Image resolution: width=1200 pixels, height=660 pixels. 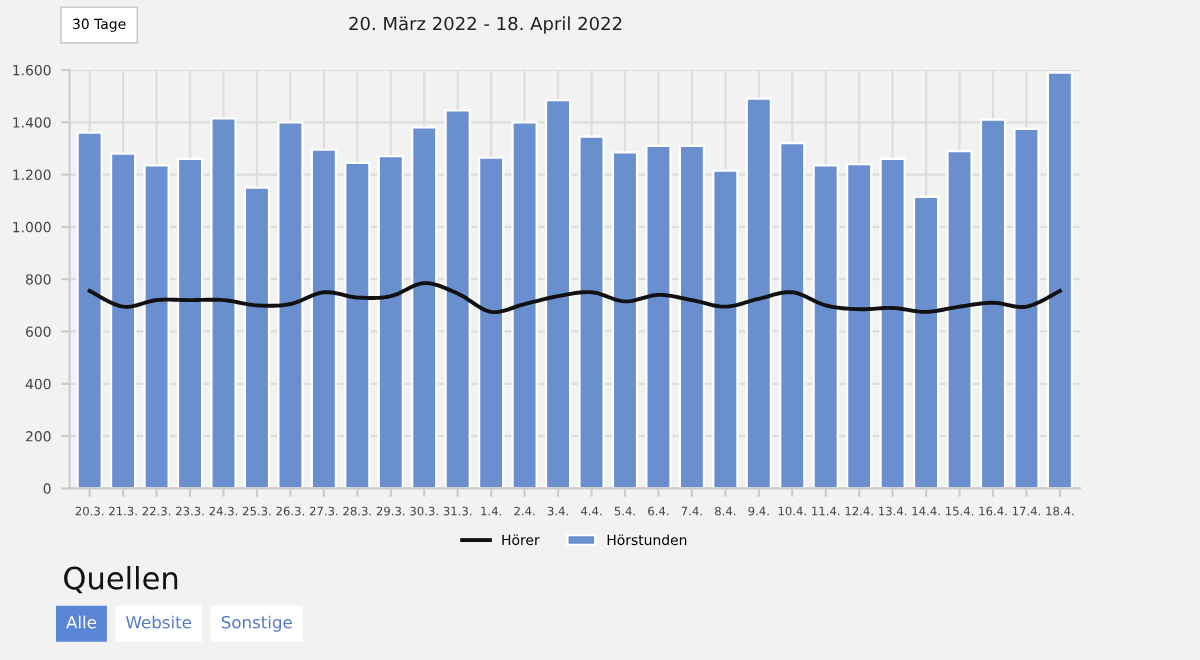 What do you see at coordinates (159, 622) in the screenshot?
I see `text: Website` at bounding box center [159, 622].